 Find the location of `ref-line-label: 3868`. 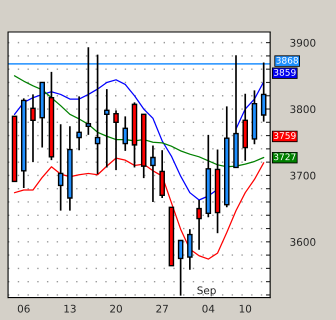

ref-line-label: 3868 is located at coordinates (287, 60).